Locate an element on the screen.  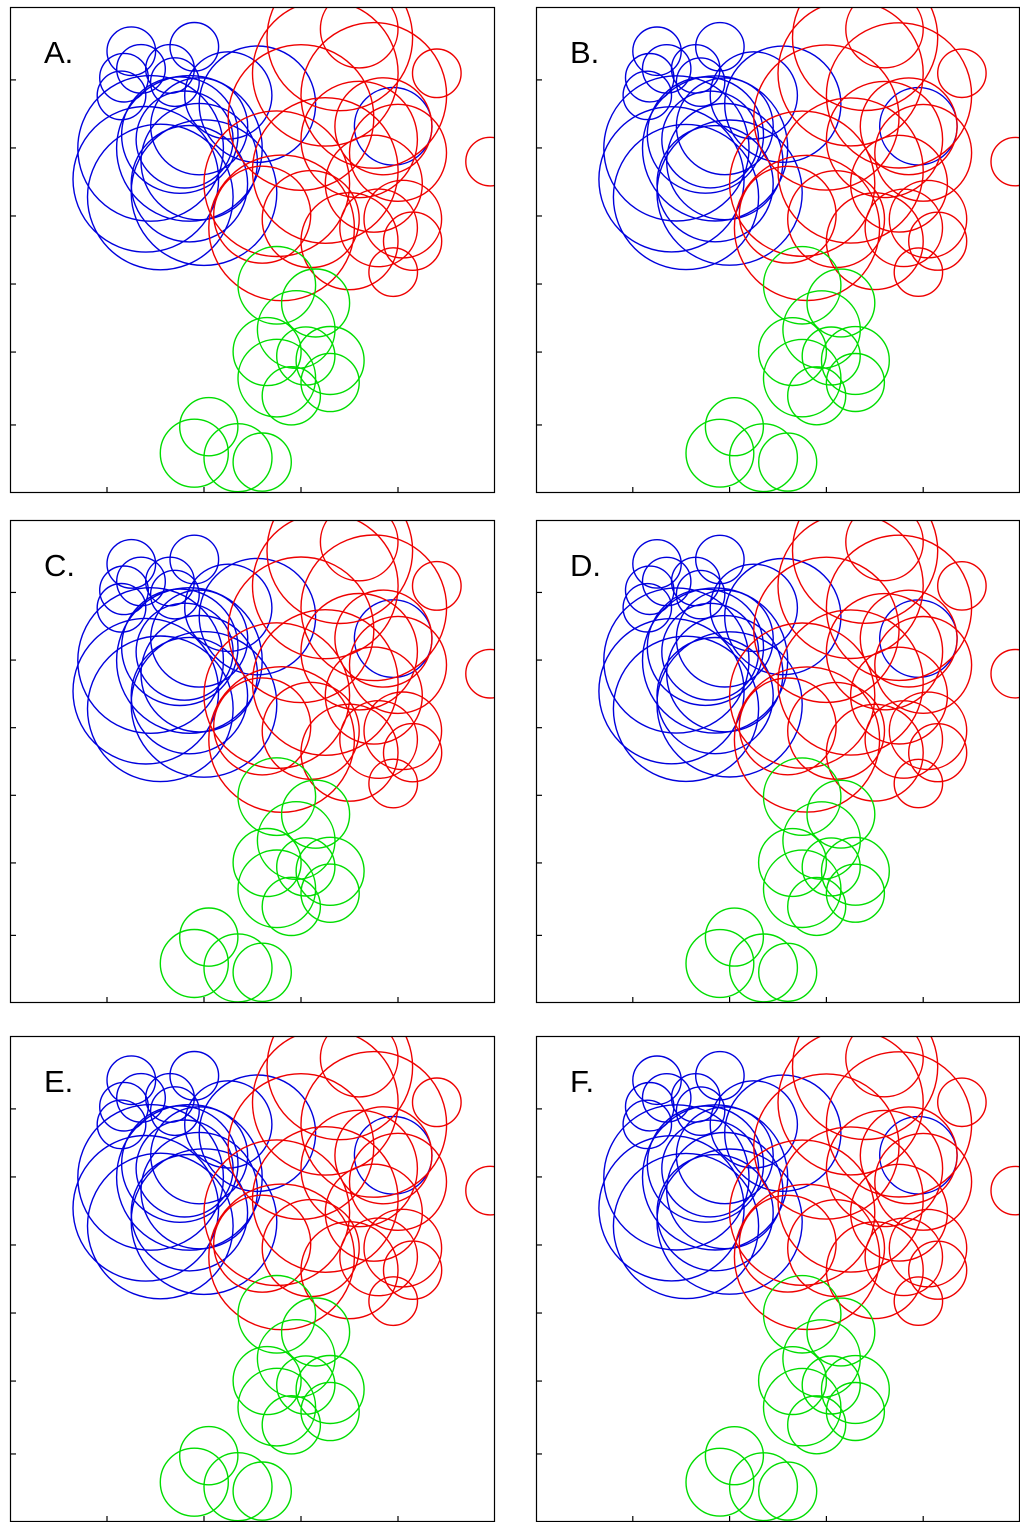
panel-e-marks is located at coordinates (283, 1279).